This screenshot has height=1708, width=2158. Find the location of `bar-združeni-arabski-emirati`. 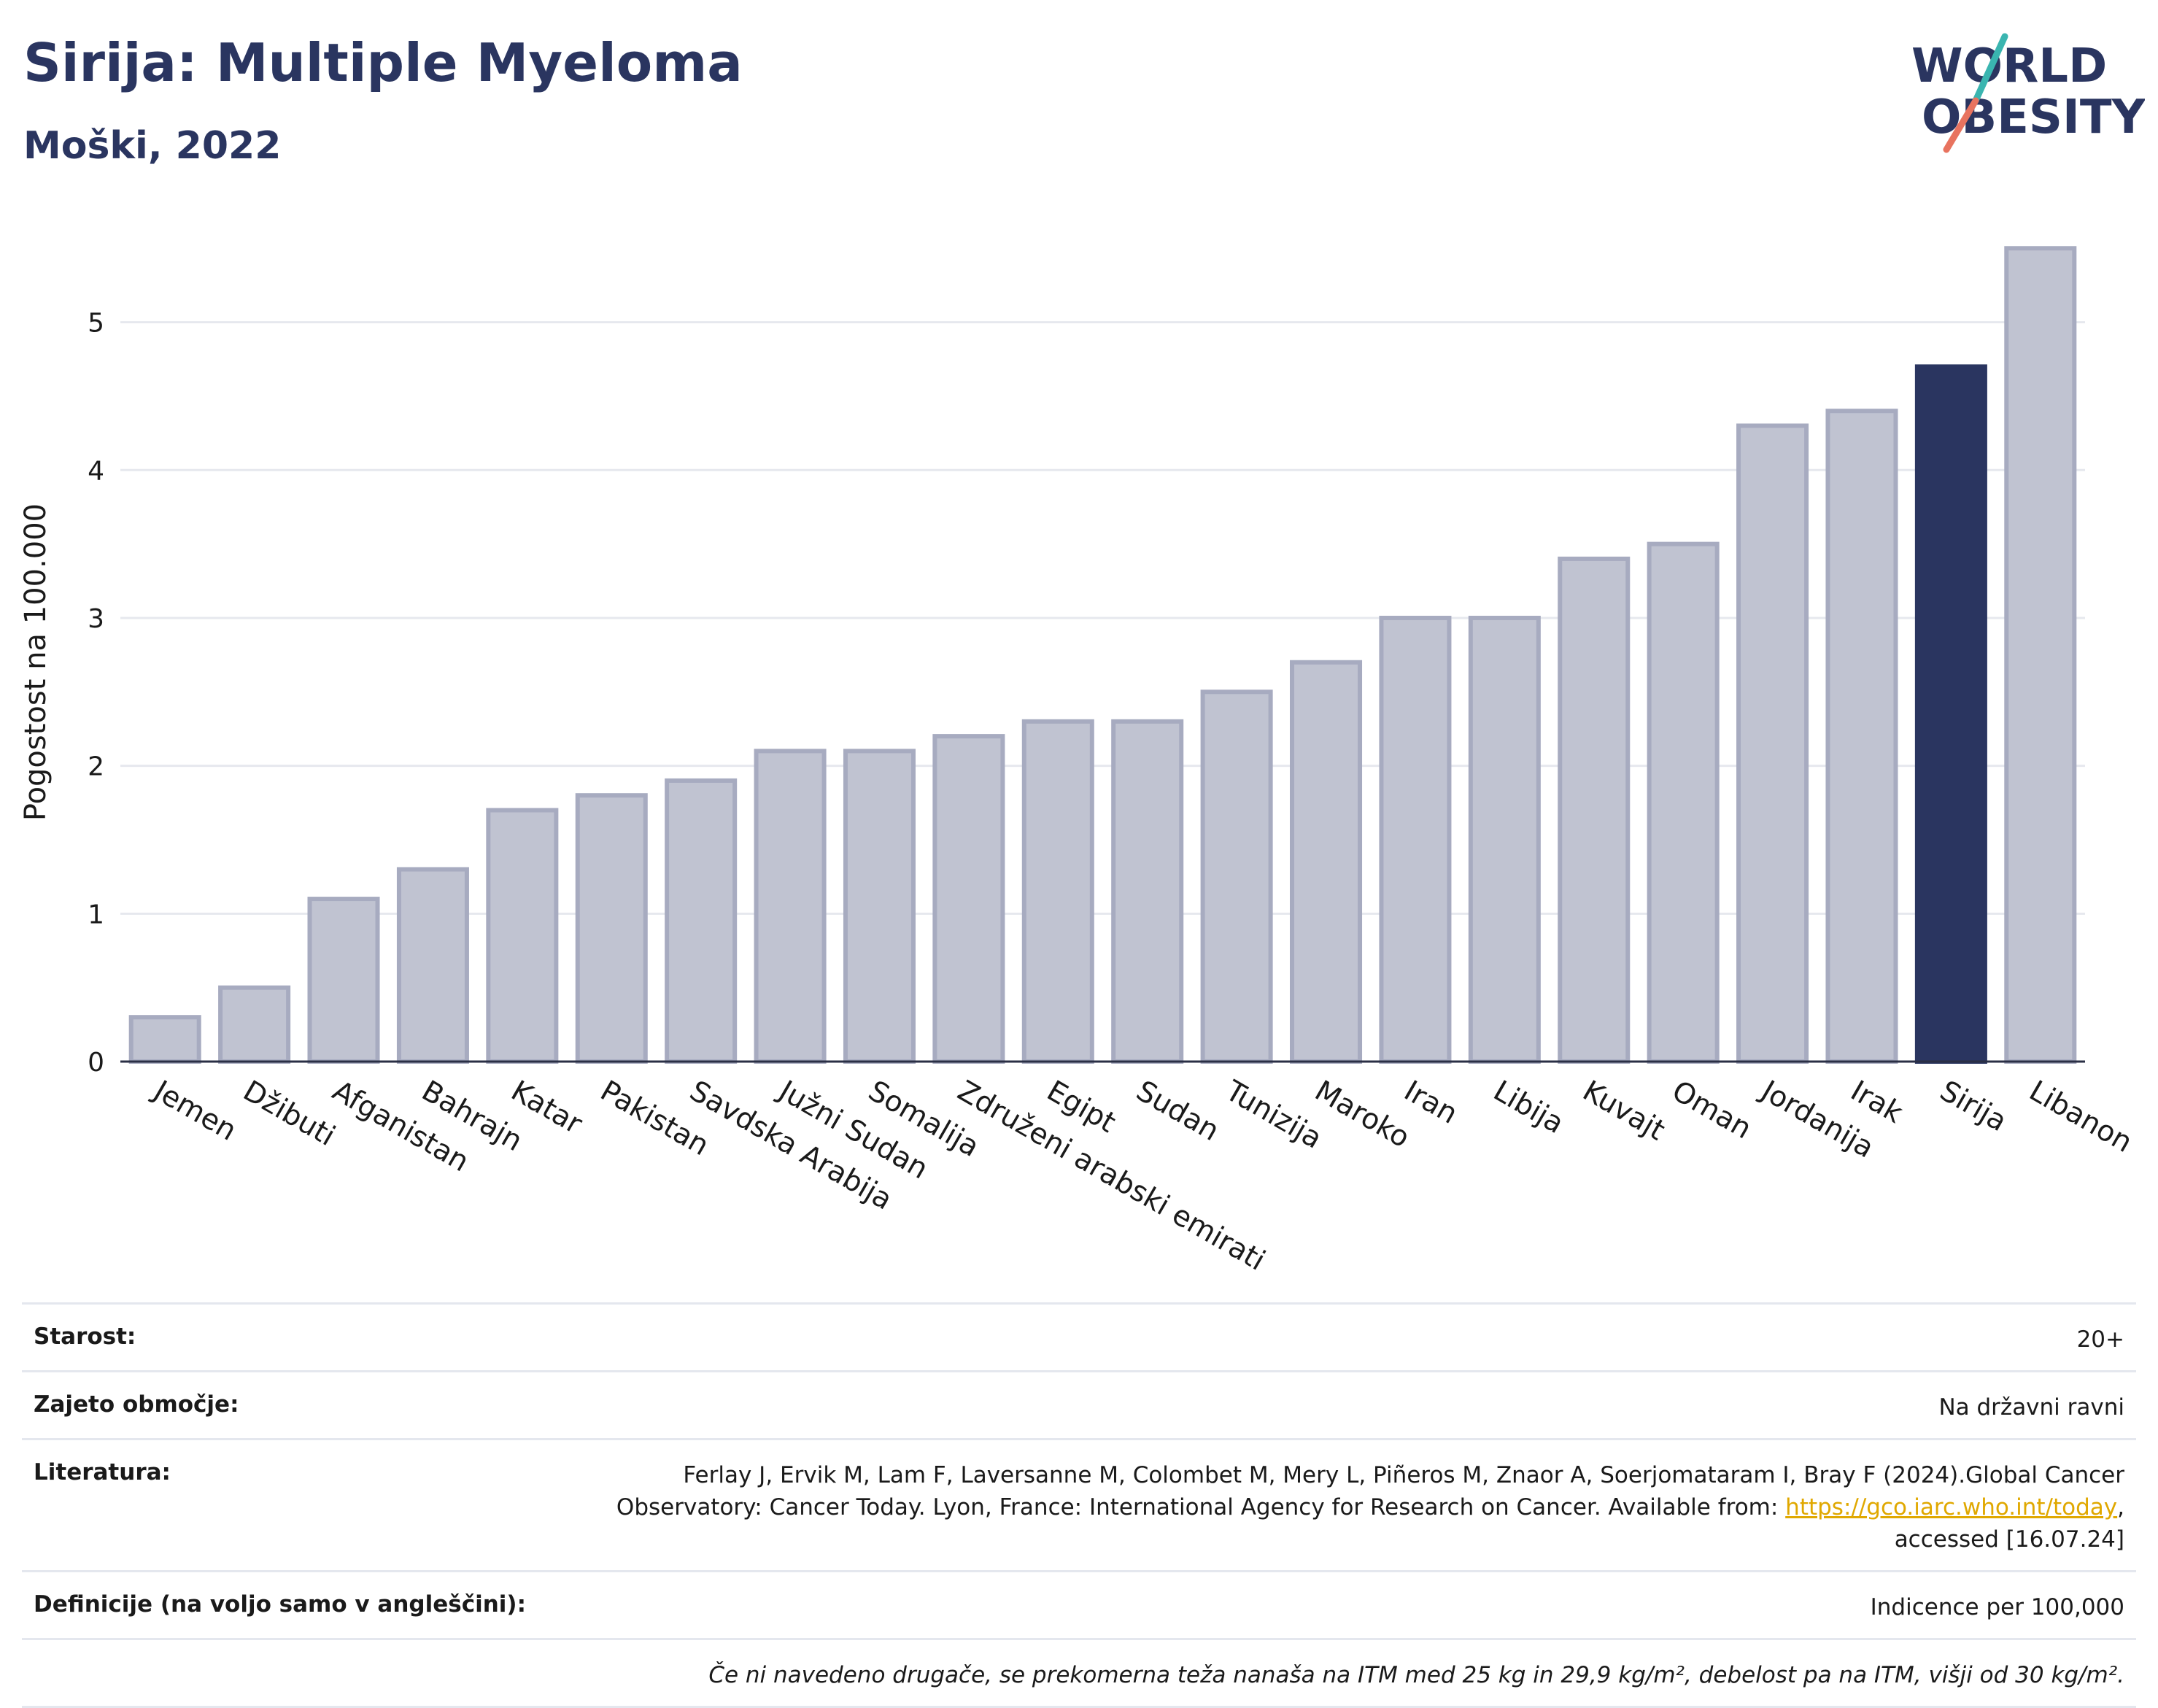

bar-združeni-arabski-emirati is located at coordinates (968, 899).